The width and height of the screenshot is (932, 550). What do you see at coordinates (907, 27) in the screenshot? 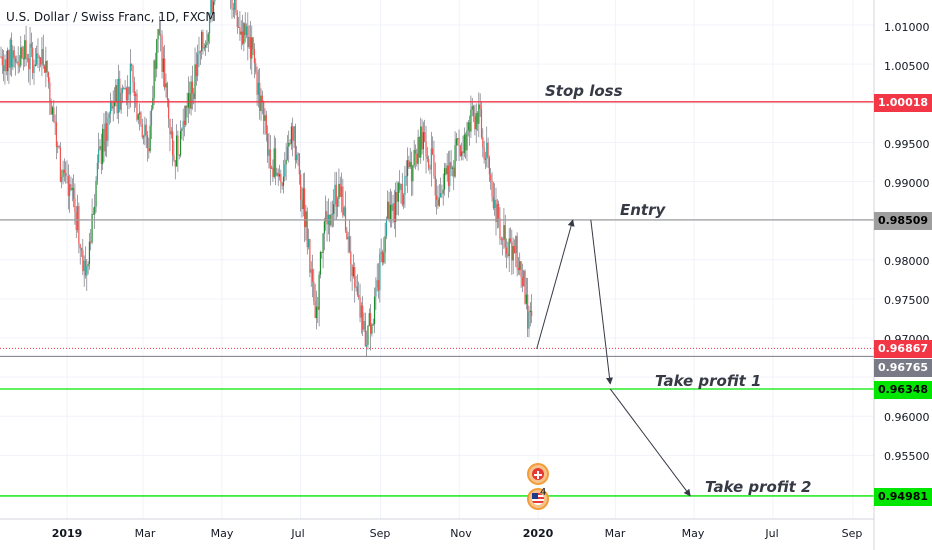
I see `price-tick: 1.01000` at bounding box center [907, 27].